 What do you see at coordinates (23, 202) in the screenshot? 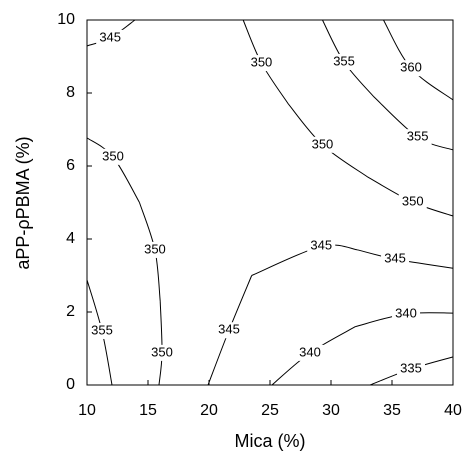
I see `y-axis-label: aPP-ρPBMA (%)` at bounding box center [23, 202].